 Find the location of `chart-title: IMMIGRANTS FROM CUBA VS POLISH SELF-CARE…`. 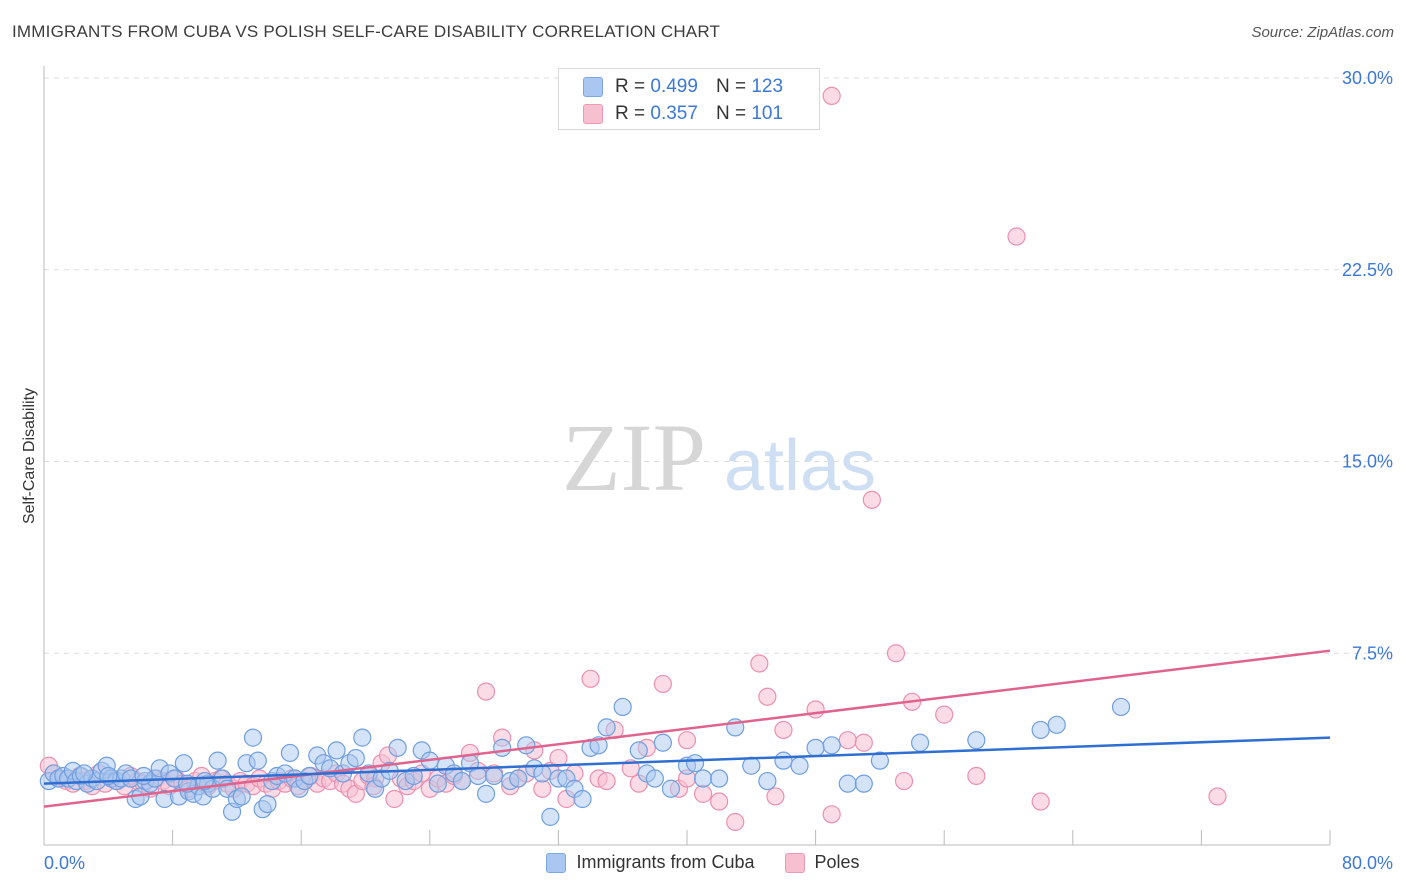

chart-title: IMMIGRANTS FROM CUBA VS POLISH SELF-CARE… is located at coordinates (366, 31).